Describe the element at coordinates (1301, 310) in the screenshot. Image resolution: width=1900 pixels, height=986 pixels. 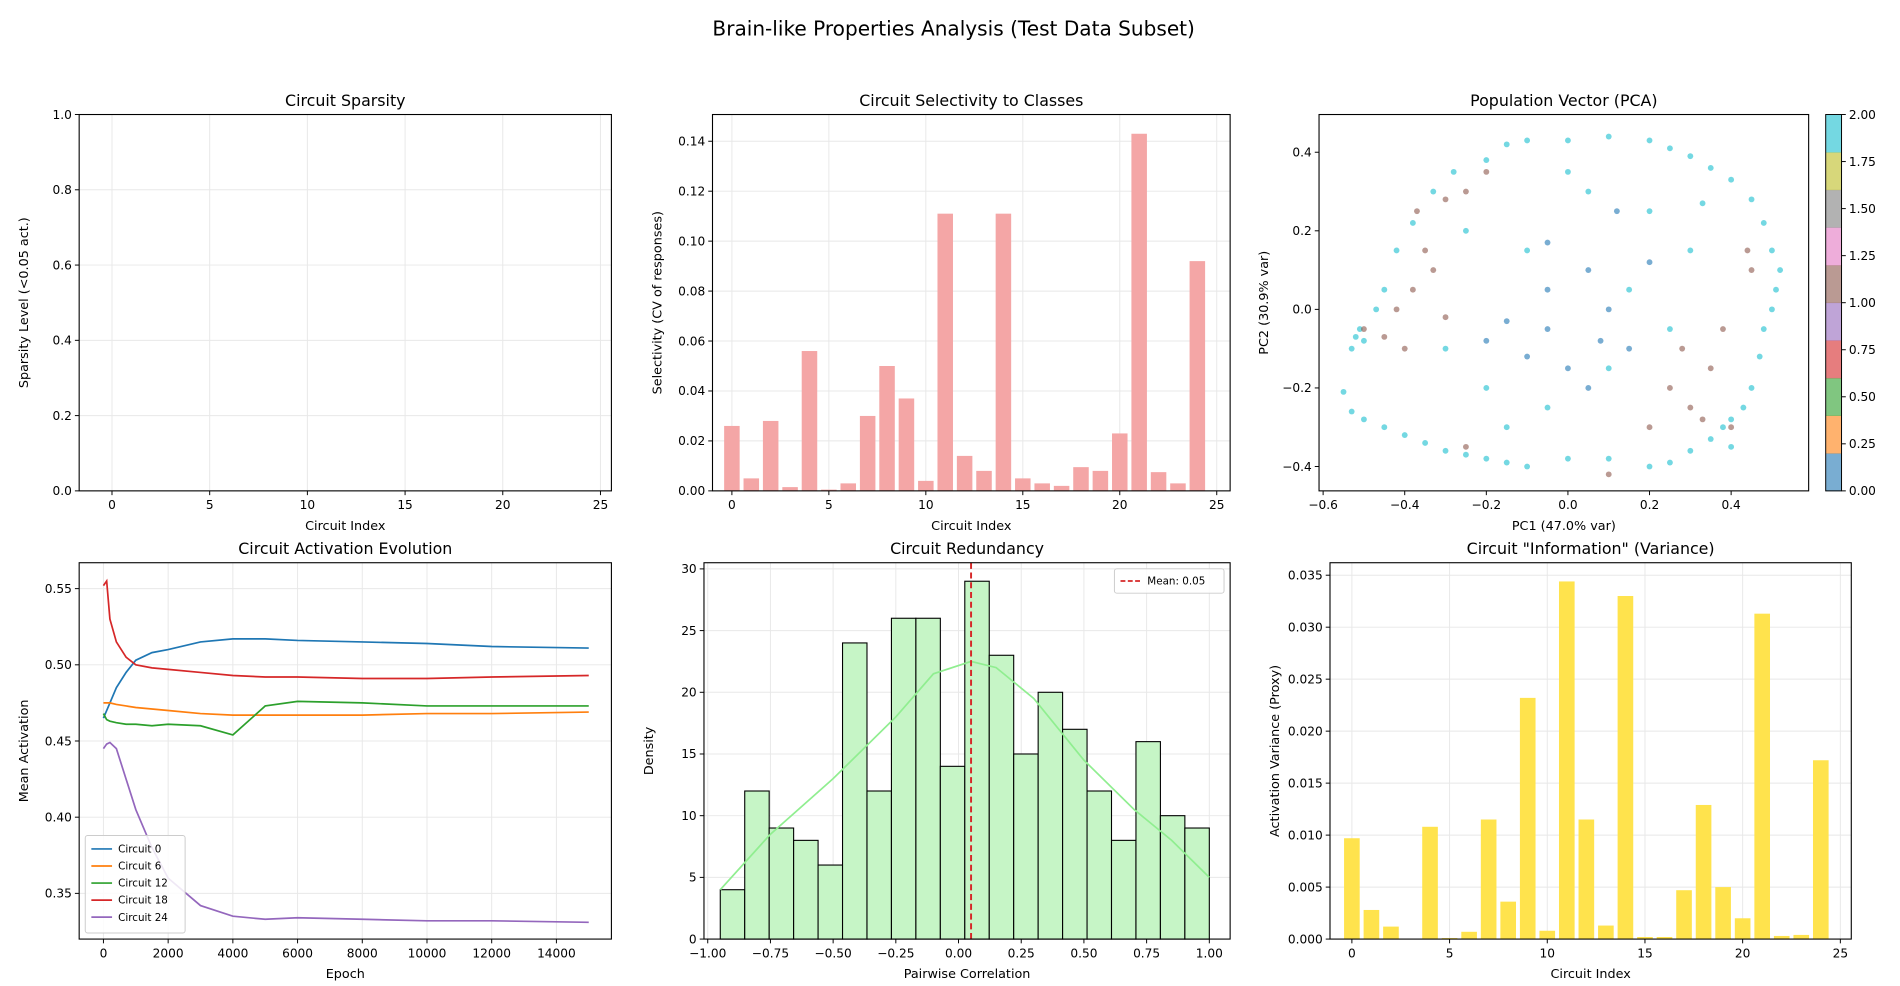
I see `y-tick-label: 0.0` at that location.